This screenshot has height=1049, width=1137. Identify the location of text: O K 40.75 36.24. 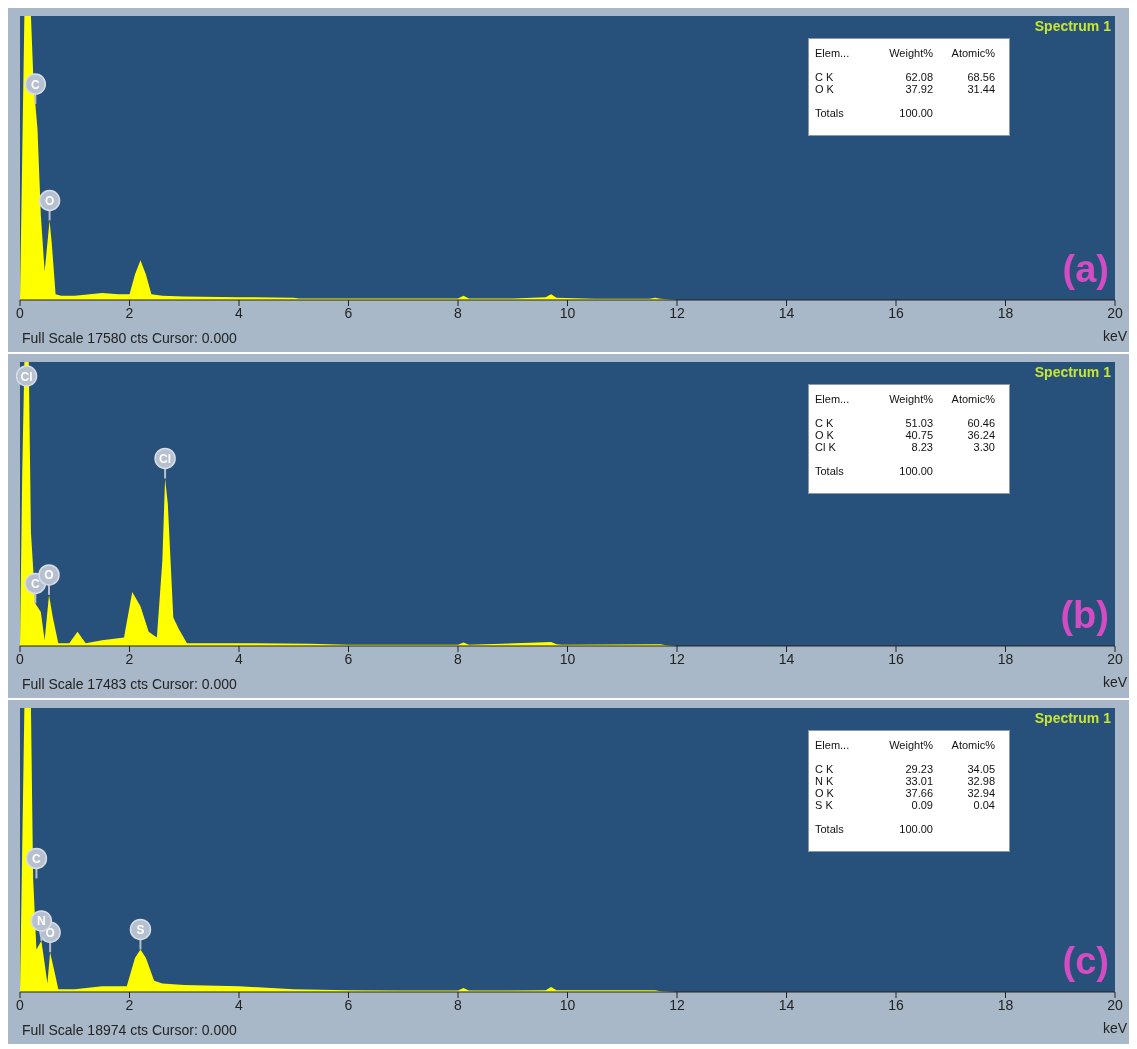
(905, 435).